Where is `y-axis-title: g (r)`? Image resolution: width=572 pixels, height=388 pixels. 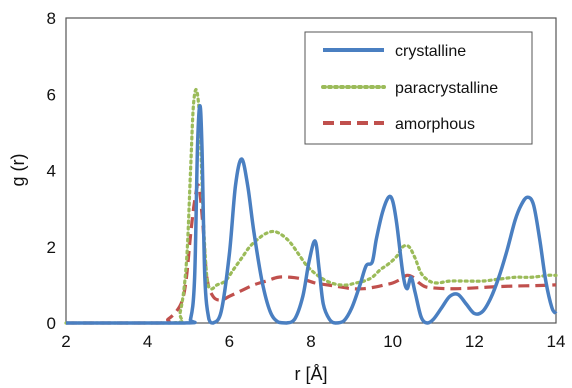 y-axis-title: g (r) is located at coordinates (18, 170).